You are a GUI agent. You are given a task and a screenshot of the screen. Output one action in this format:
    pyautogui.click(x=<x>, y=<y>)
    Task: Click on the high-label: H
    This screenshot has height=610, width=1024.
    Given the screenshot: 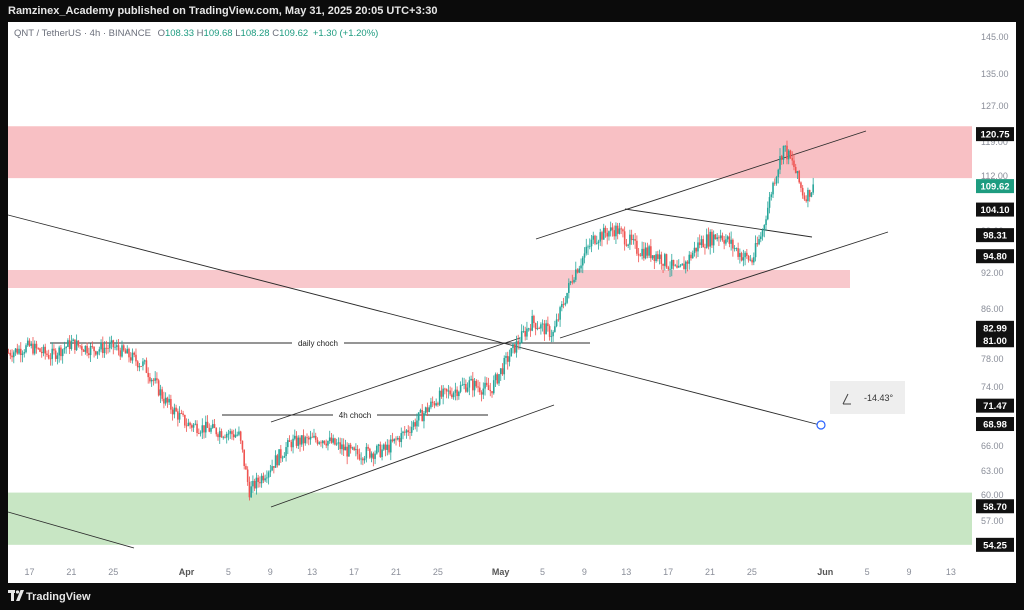 What is the action you would take?
    pyautogui.click(x=200, y=33)
    